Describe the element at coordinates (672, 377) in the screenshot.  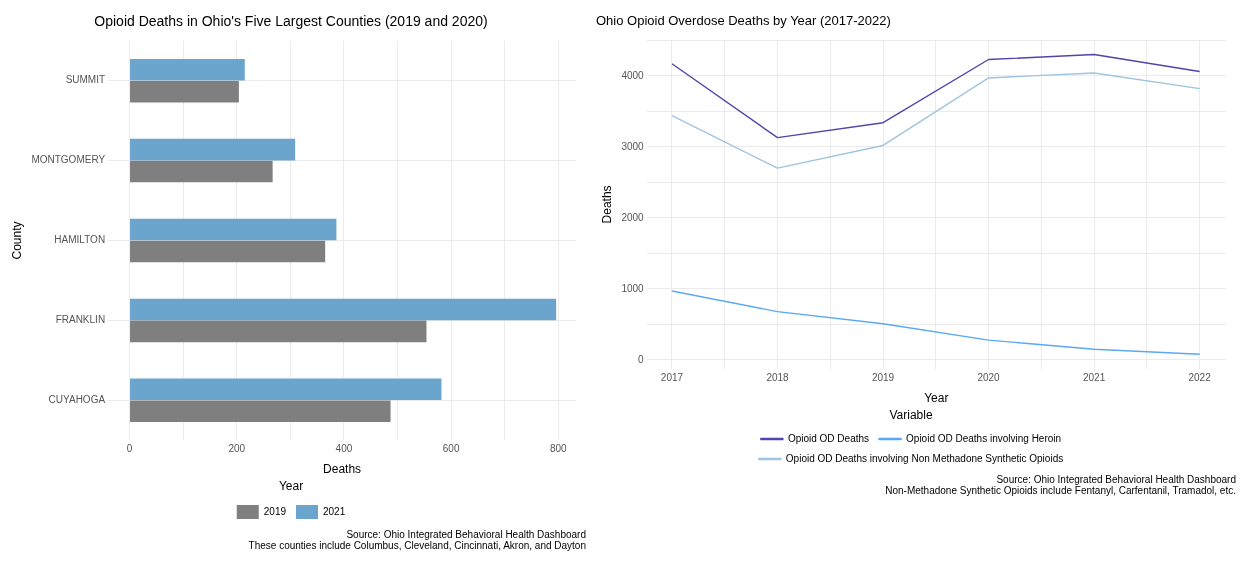
I see `x-tick-label: 2017` at that location.